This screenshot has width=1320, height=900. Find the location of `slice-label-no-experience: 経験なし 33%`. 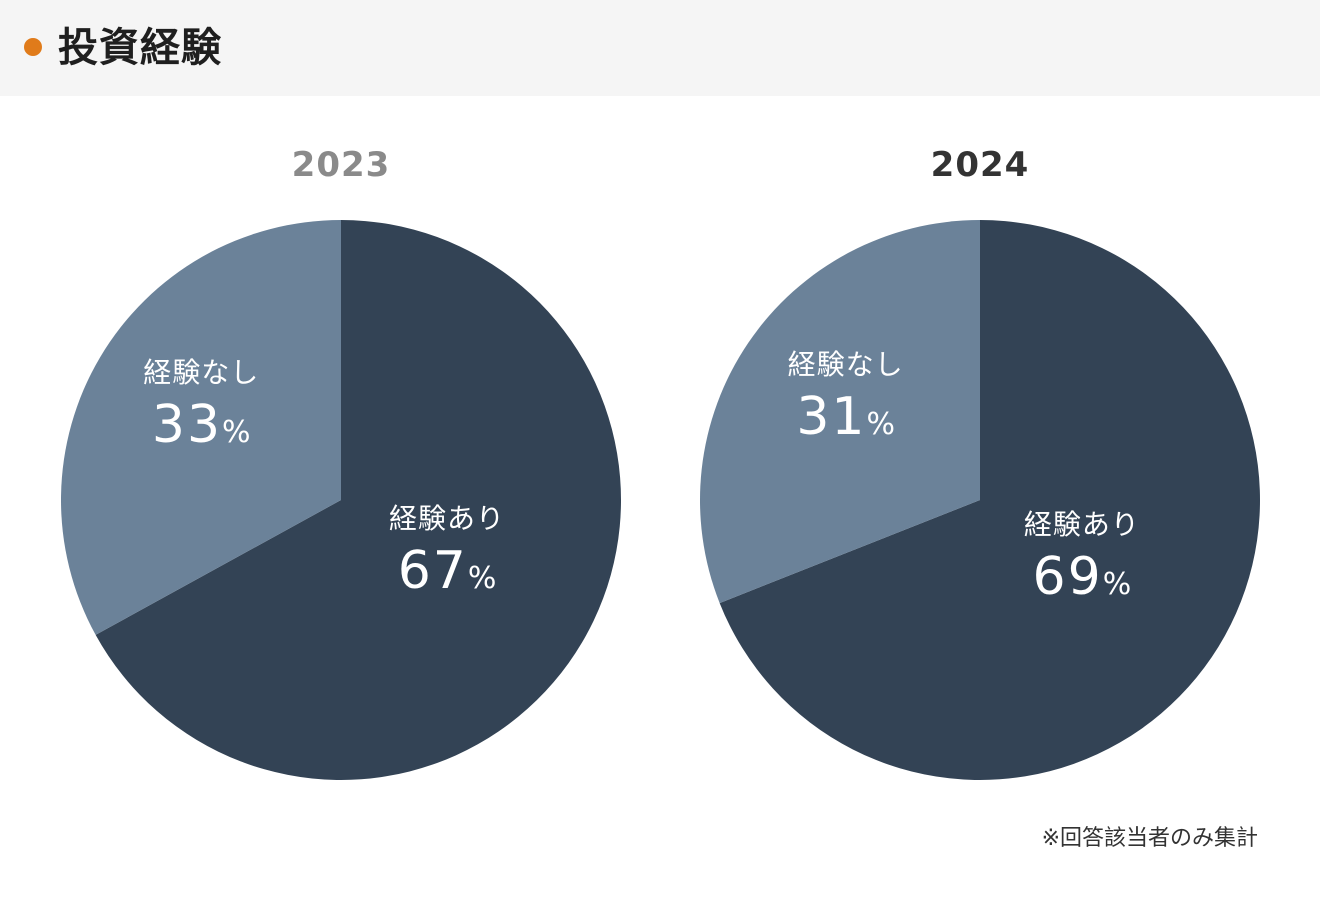

slice-label-no-experience: 経験なし 33% is located at coordinates (201, 410).